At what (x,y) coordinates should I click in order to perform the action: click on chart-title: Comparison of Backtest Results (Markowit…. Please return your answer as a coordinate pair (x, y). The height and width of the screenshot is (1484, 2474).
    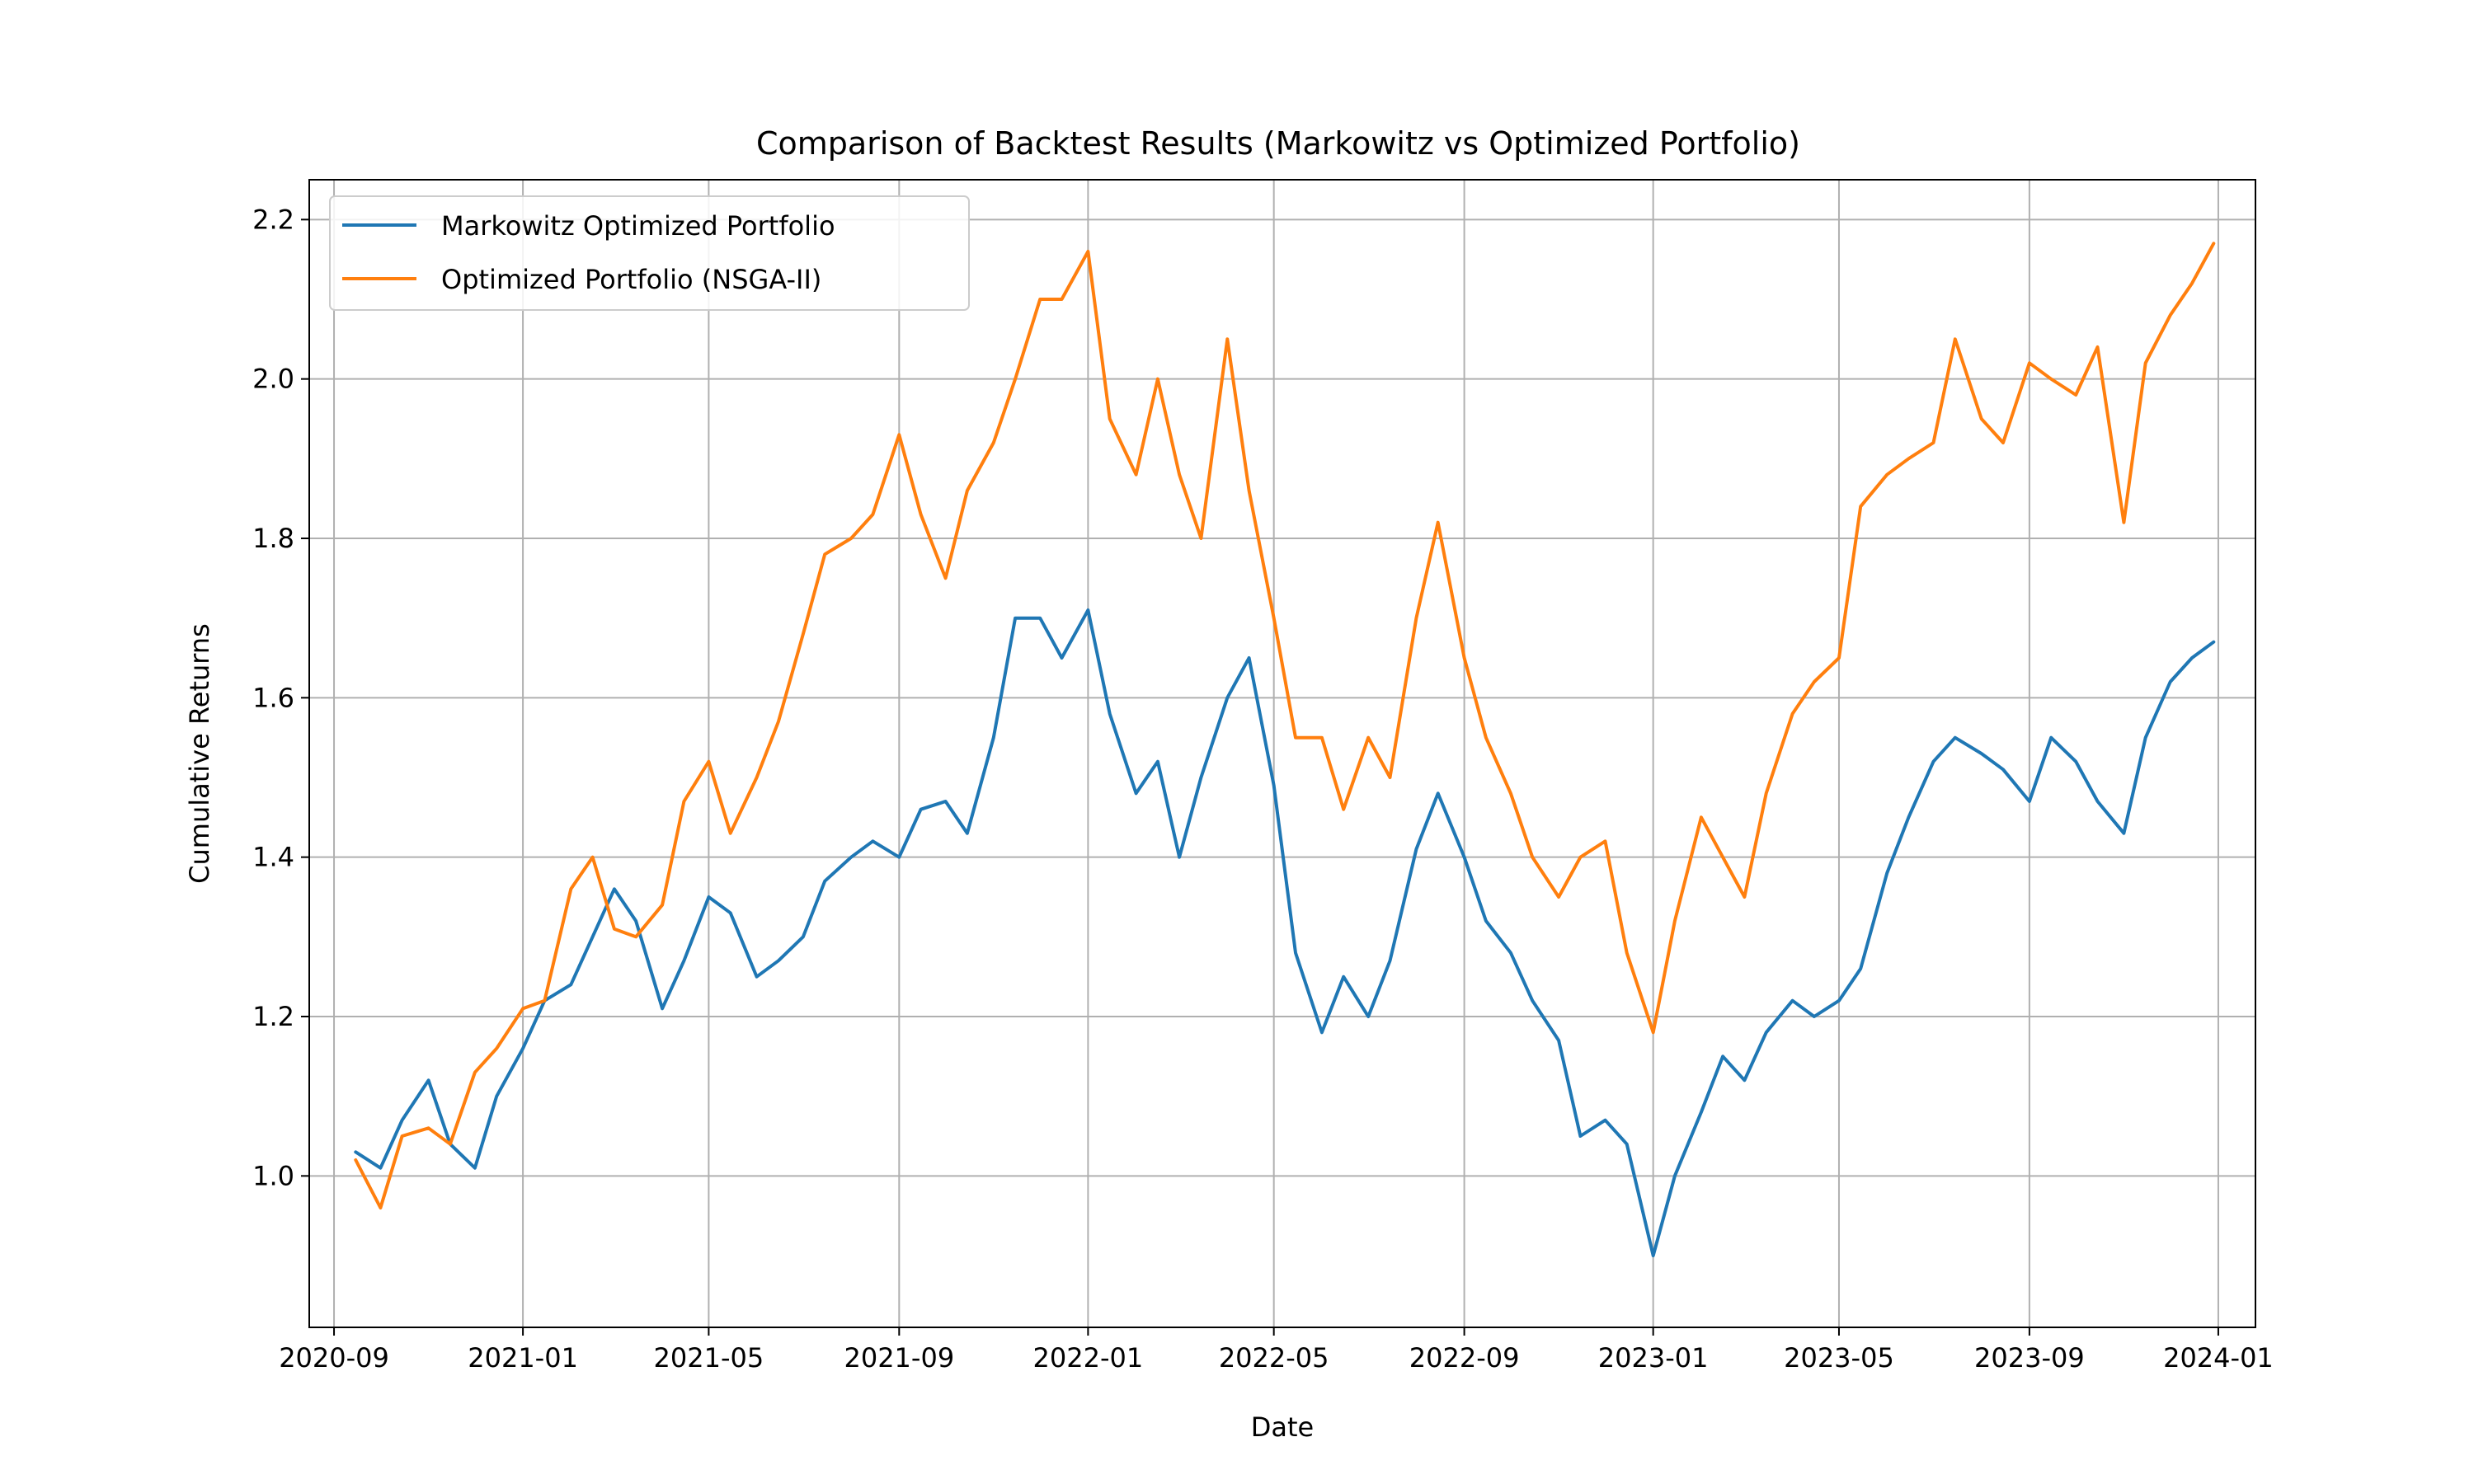
    Looking at the image, I should click on (1278, 143).